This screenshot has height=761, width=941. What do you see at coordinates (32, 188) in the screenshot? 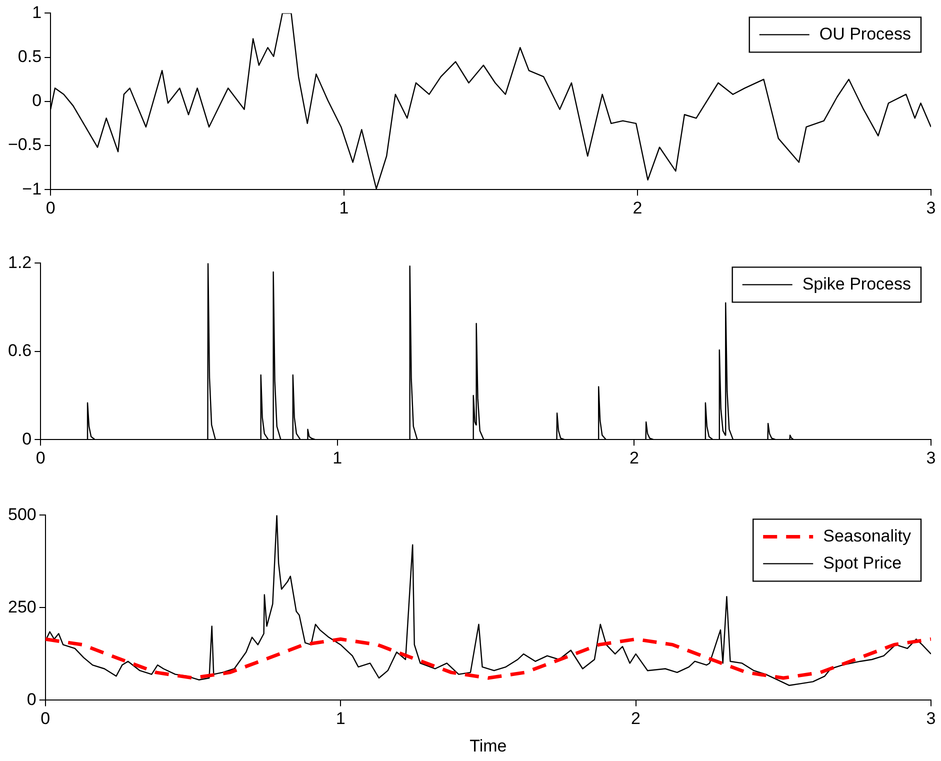
I see `y-tick-label: −1` at bounding box center [32, 188].